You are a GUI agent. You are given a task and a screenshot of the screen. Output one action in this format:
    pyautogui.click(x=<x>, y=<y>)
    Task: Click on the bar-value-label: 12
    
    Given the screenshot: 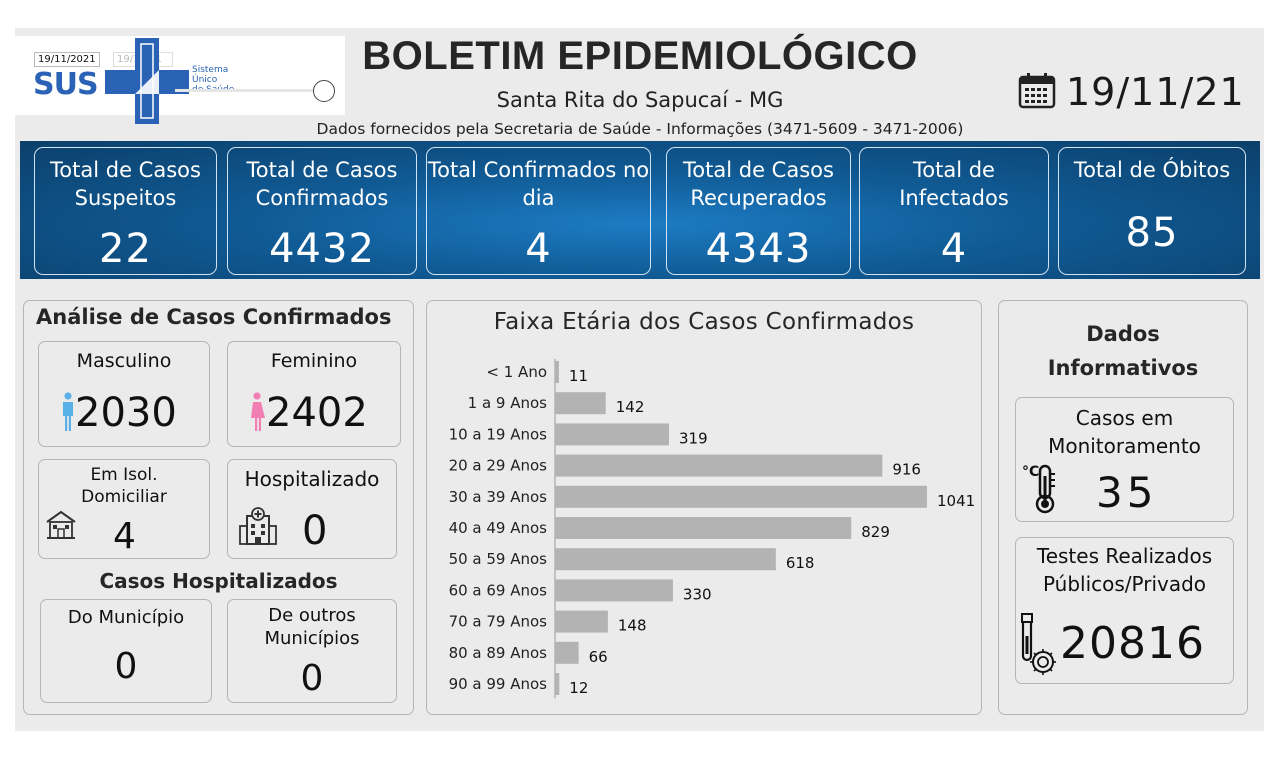 What is the action you would take?
    pyautogui.click(x=578, y=688)
    